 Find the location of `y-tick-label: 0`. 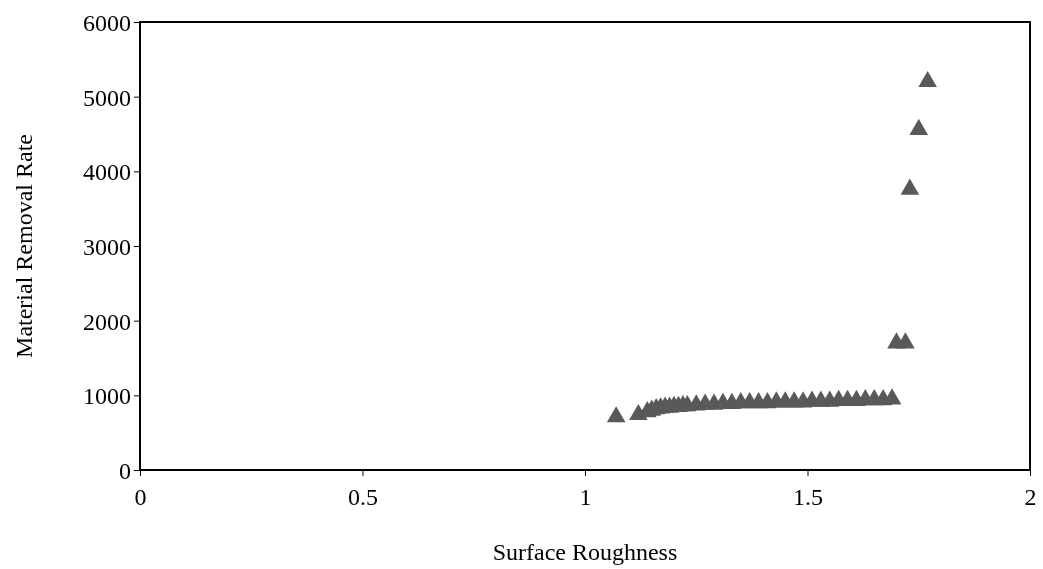

y-tick-label: 0 is located at coordinates (125, 470).